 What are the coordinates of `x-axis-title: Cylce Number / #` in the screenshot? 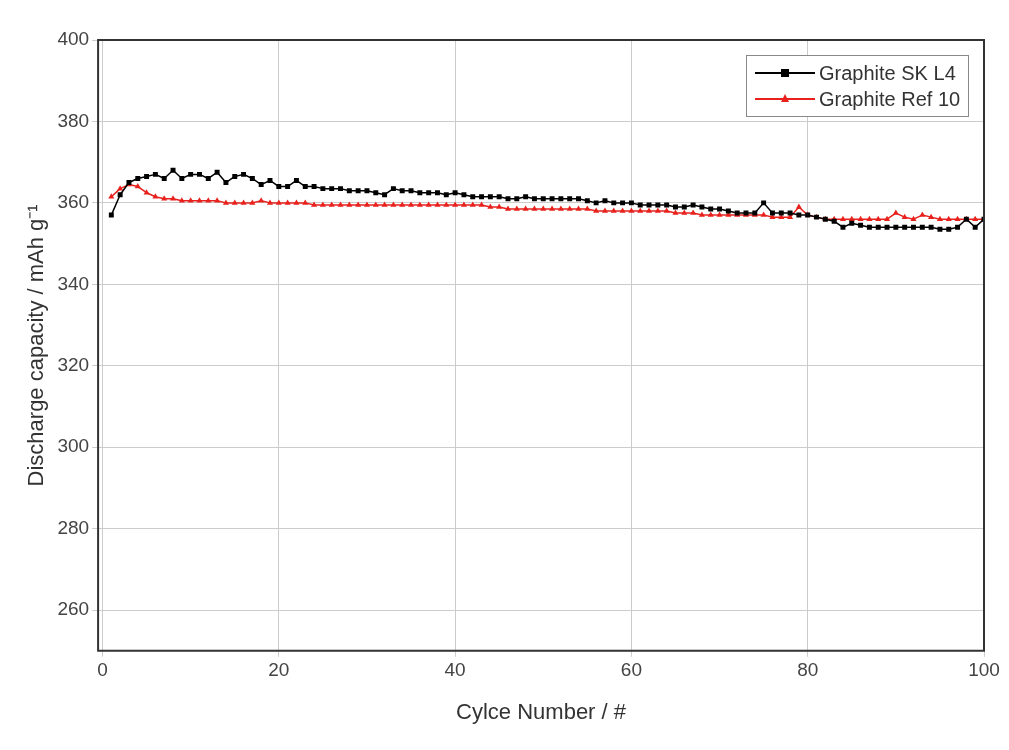 It's located at (541, 711).